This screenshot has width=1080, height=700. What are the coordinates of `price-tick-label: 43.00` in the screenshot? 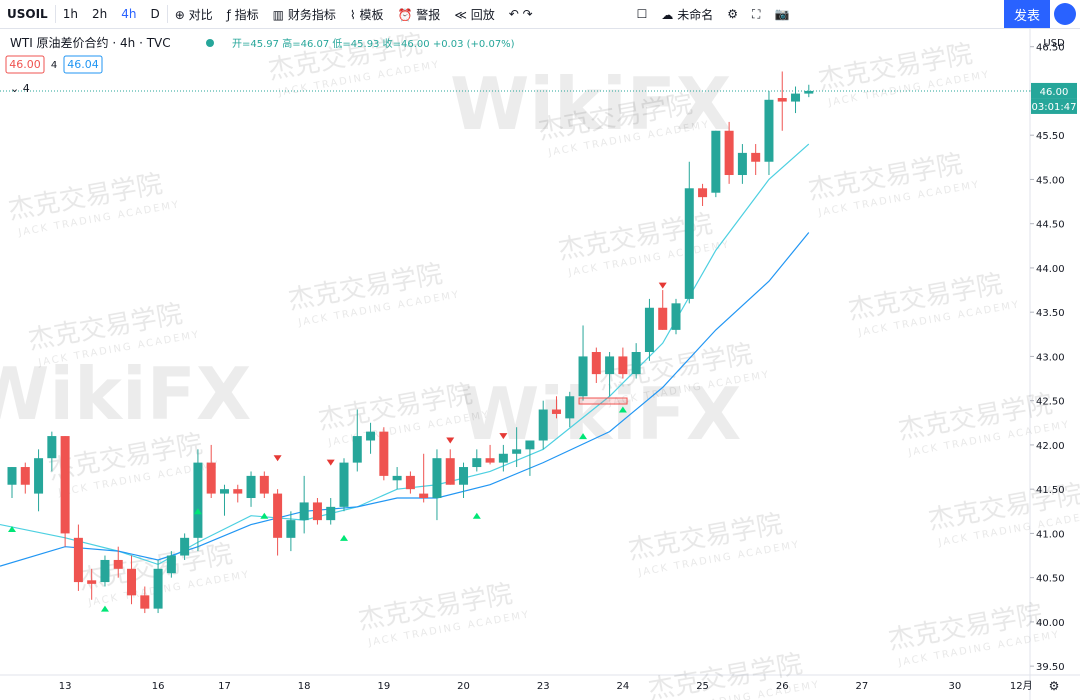 It's located at (1050, 357).